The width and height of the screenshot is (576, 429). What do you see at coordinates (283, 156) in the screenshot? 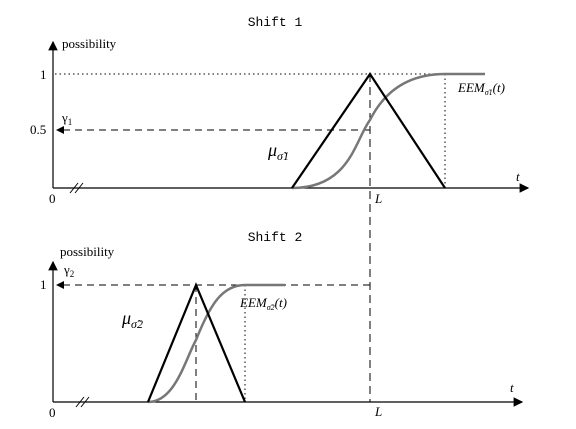
I see `mu-sub: σ̃1` at bounding box center [283, 156].